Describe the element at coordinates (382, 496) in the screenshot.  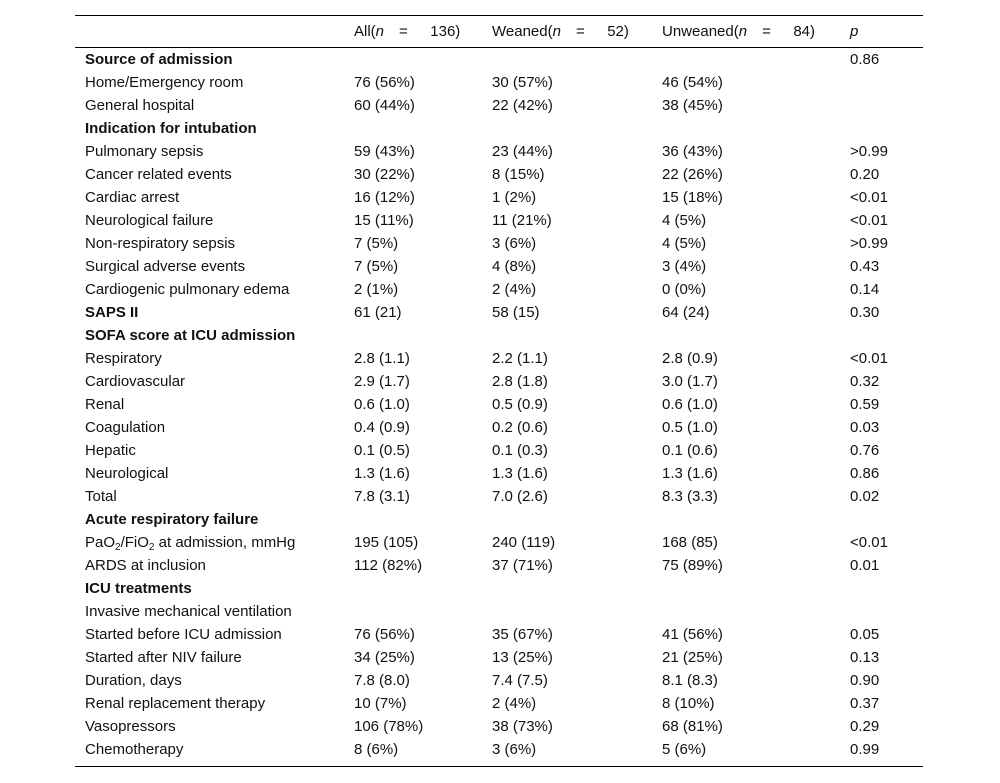
I see `text-part: 7.8 (3.1)` at that location.